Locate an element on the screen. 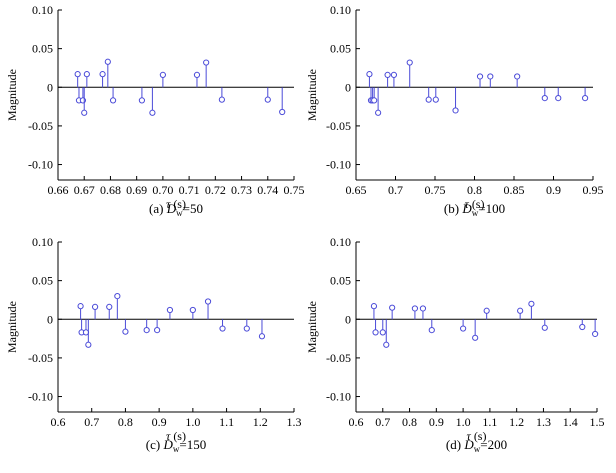 Image resolution: width=616 pixels, height=473 pixels. x-tick-label: 0.95 is located at coordinates (593, 190).